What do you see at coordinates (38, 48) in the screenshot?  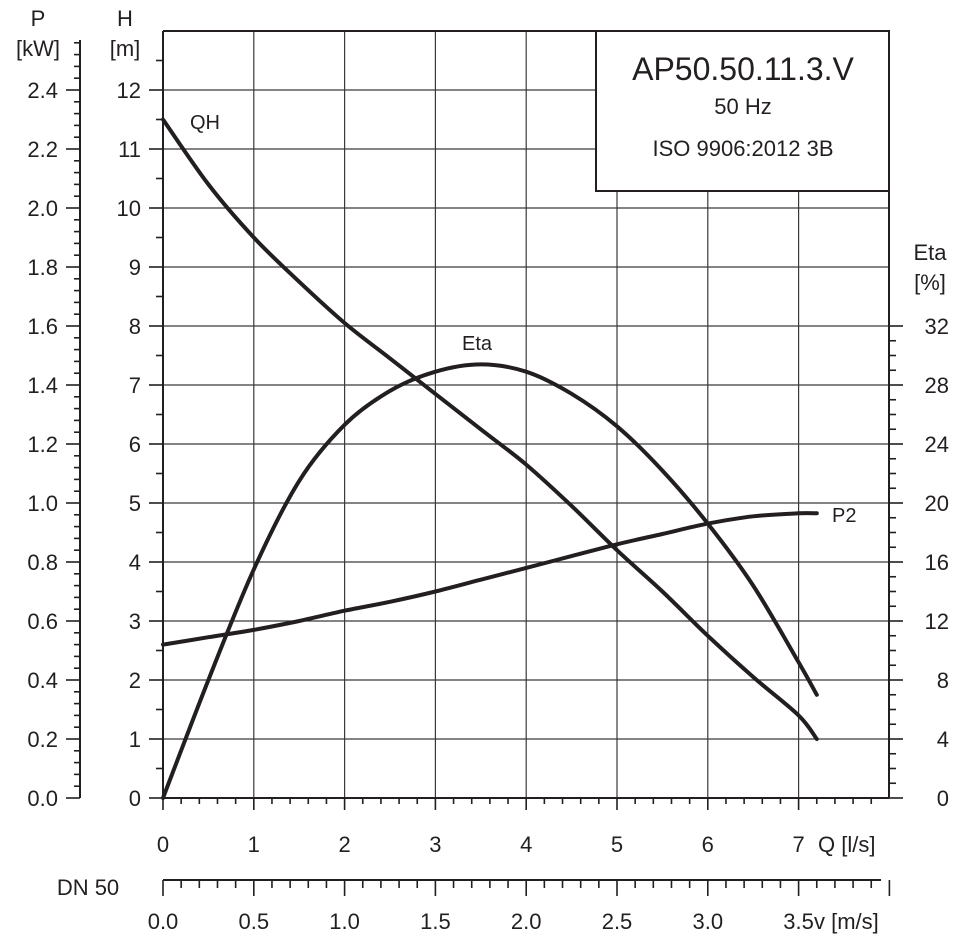 I see `power-axis-unit: [kW]` at bounding box center [38, 48].